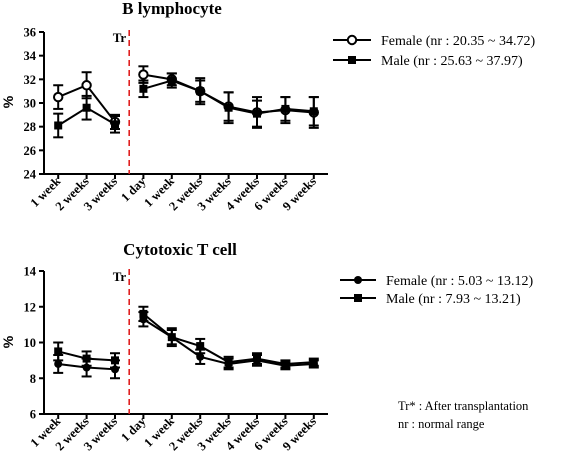 This screenshot has height=470, width=582. Describe the element at coordinates (180, 249) in the screenshot. I see `chart-title: Cytotoxic T cell` at that location.